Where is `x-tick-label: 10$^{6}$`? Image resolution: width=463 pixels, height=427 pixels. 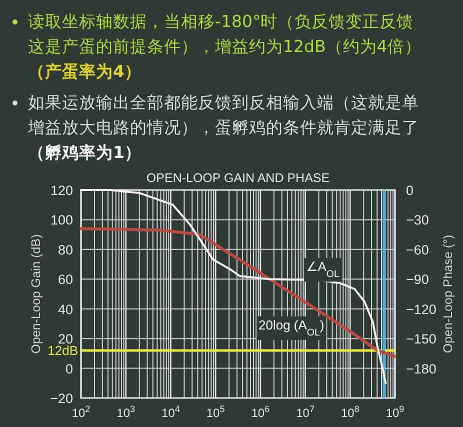 x-tick-label: 10$^{6}$ is located at coordinates (260, 412).